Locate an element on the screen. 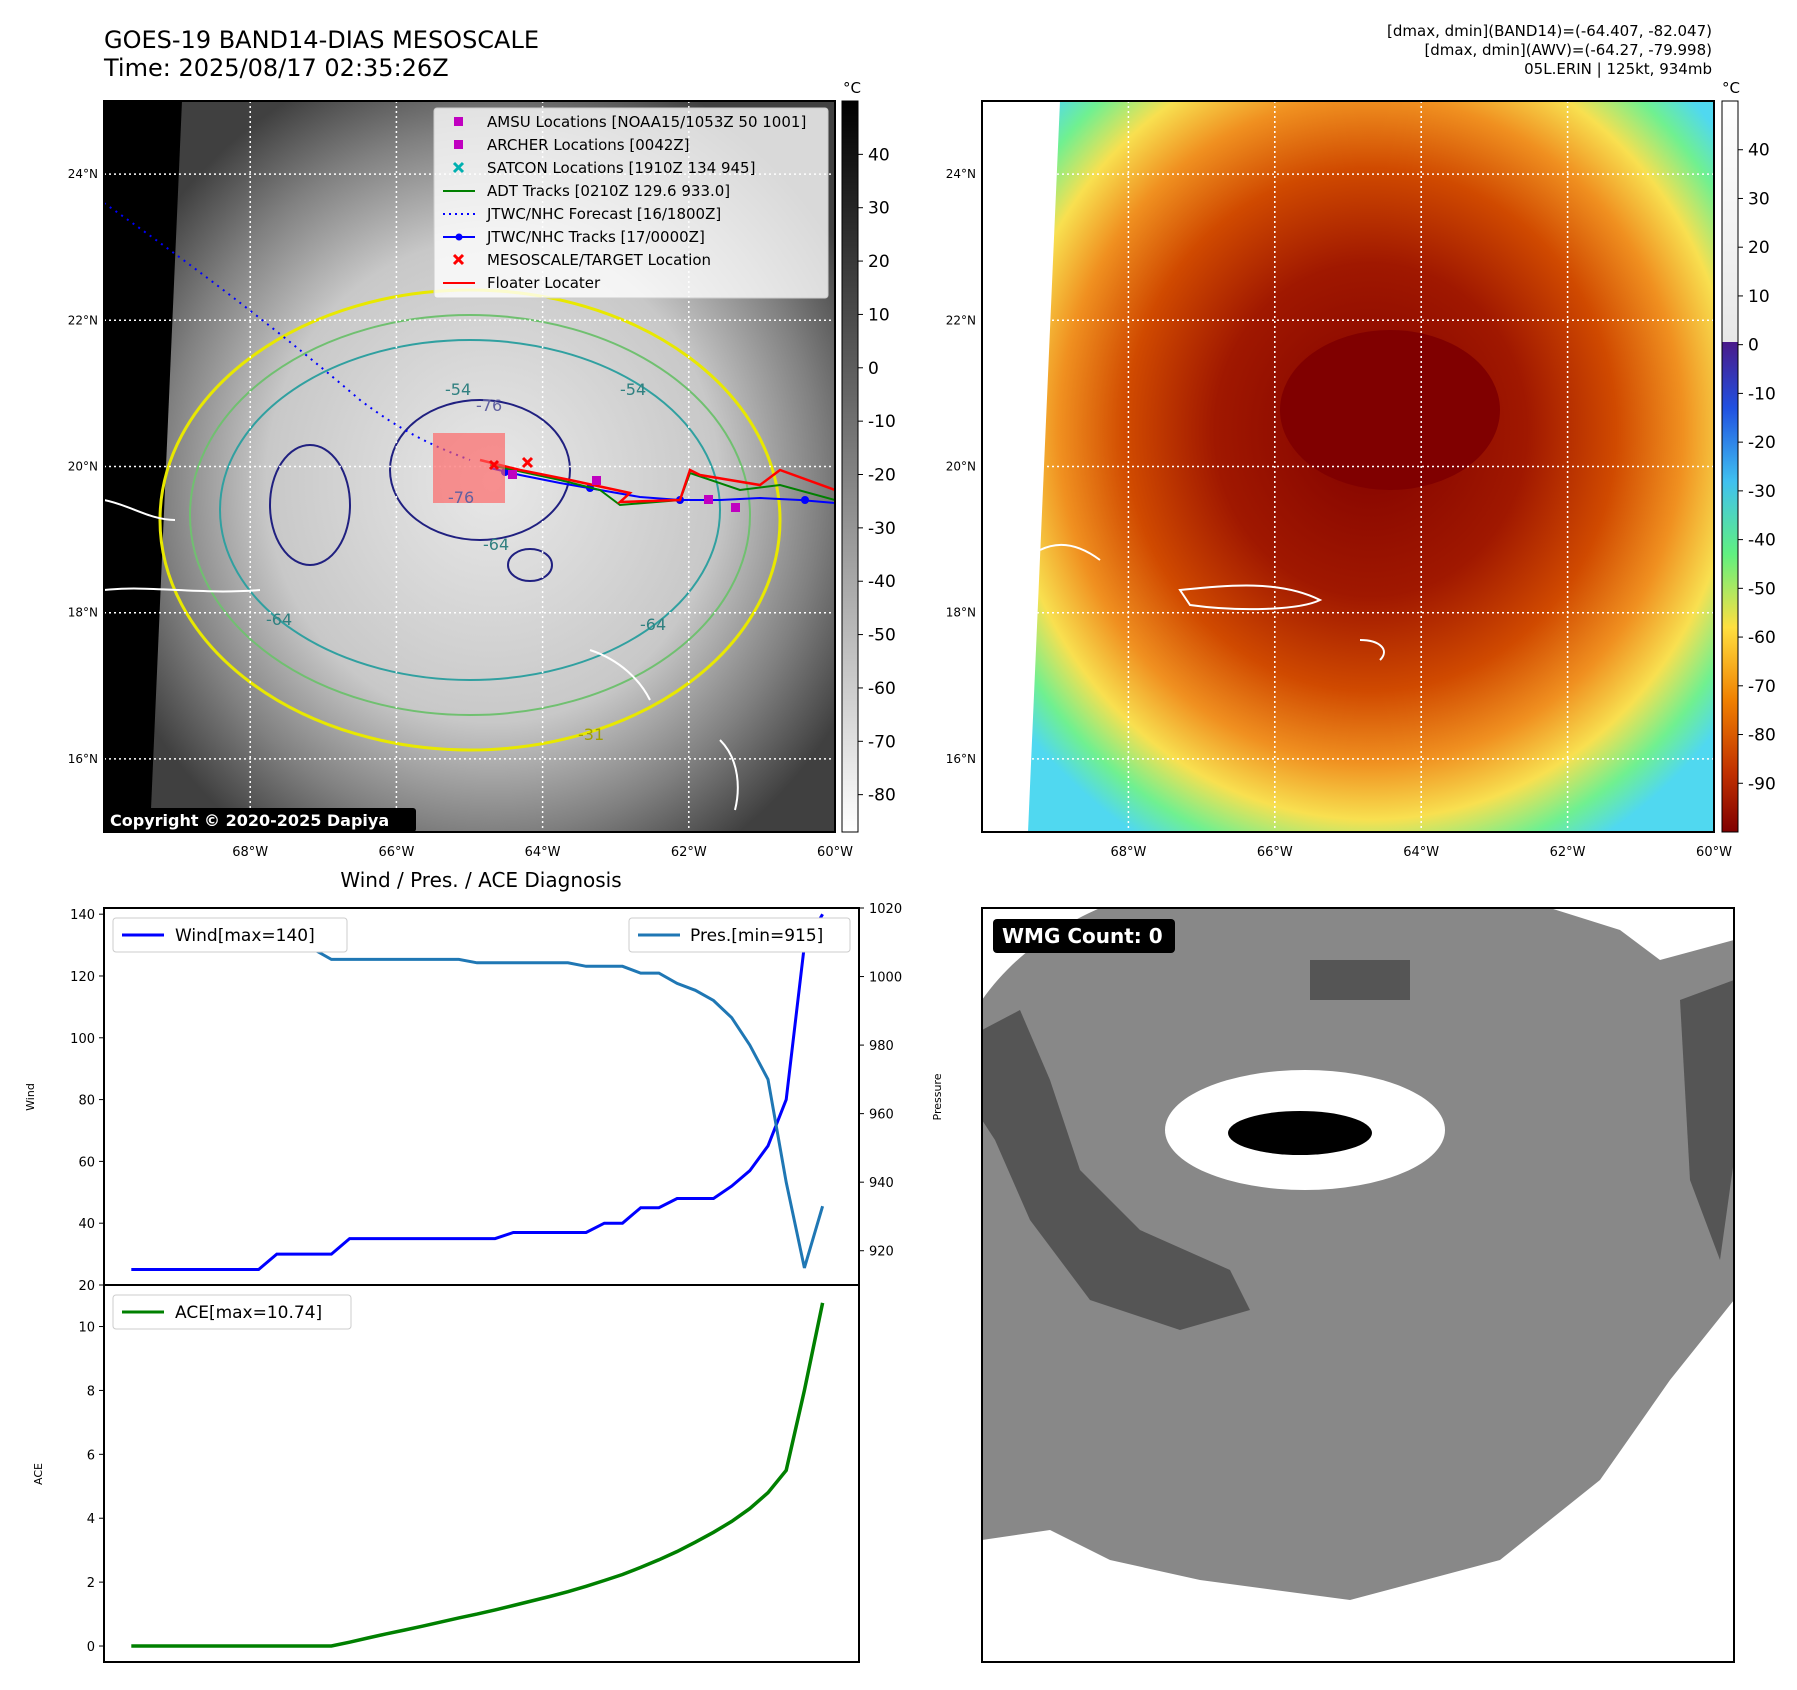 The width and height of the screenshot is (1797, 1690). storm-summary: 05L.ERIN | 125kt, 934mb is located at coordinates (1618, 69).